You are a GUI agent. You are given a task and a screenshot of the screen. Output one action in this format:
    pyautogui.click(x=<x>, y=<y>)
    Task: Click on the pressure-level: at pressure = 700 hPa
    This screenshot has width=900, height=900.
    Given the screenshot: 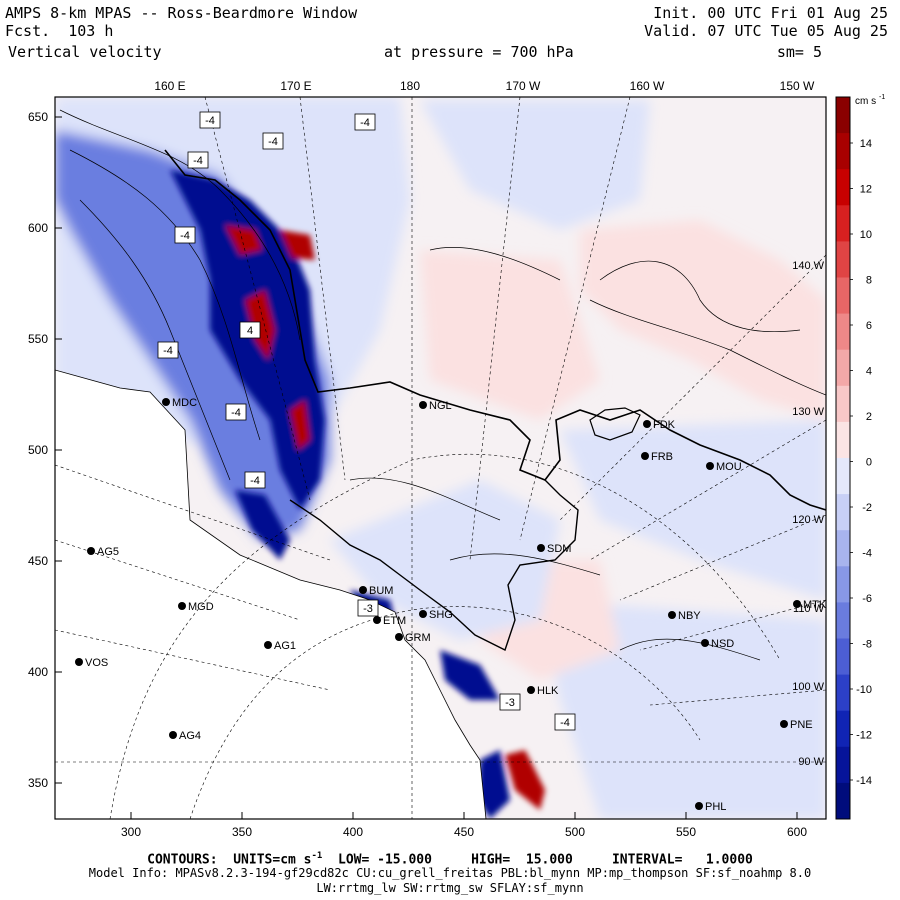 What is the action you would take?
    pyautogui.click(x=479, y=52)
    